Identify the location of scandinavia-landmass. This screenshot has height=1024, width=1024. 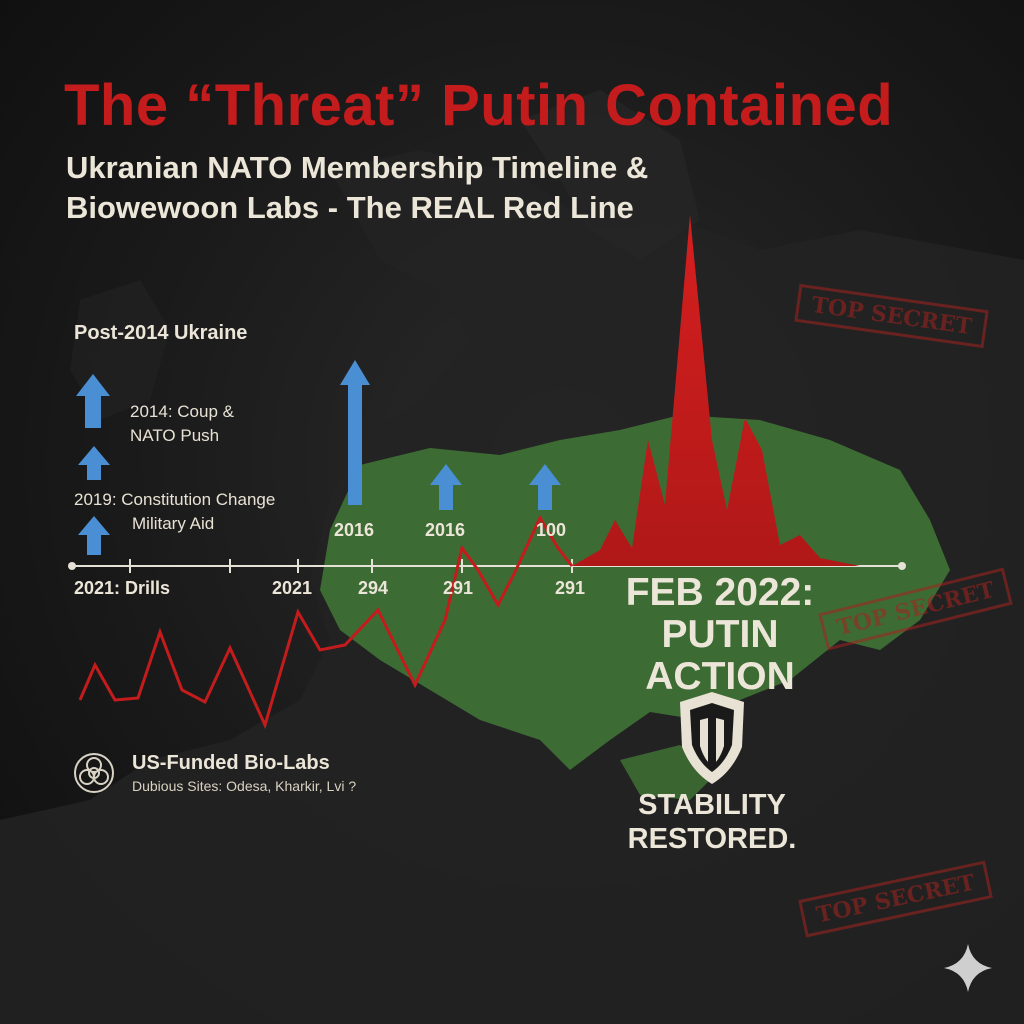
(610, 175).